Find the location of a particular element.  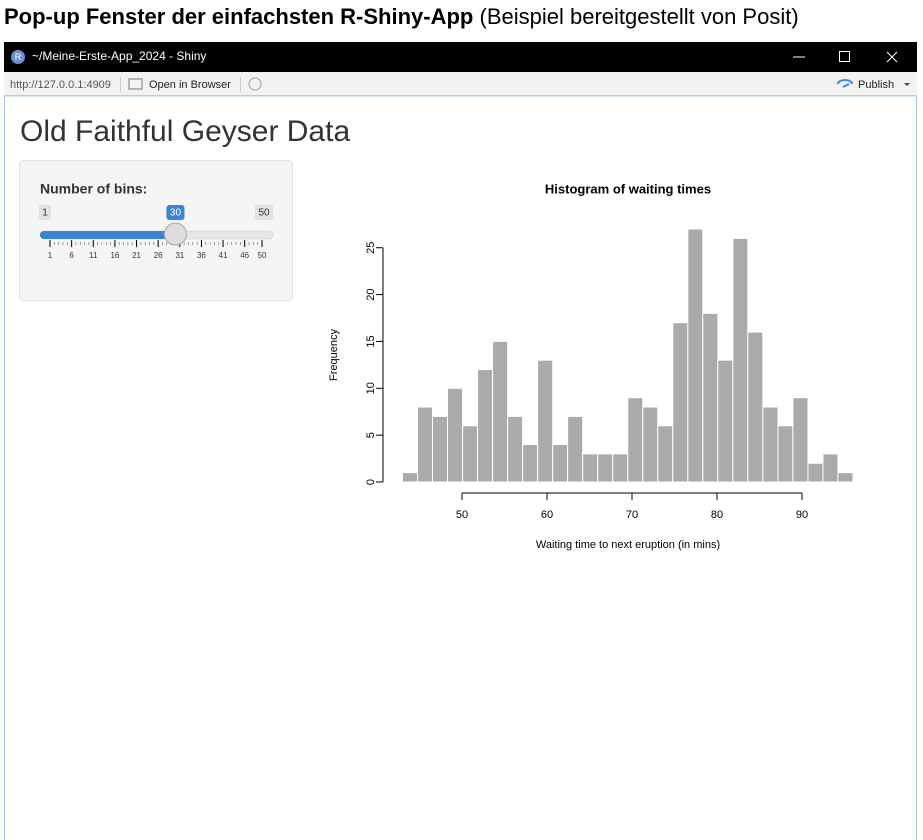

slider-handle is located at coordinates (175, 234).